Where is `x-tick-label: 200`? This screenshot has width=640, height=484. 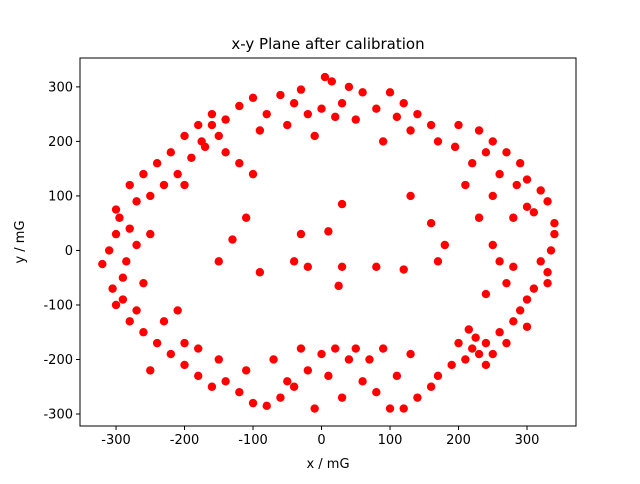
x-tick-label: 200 is located at coordinates (458, 440).